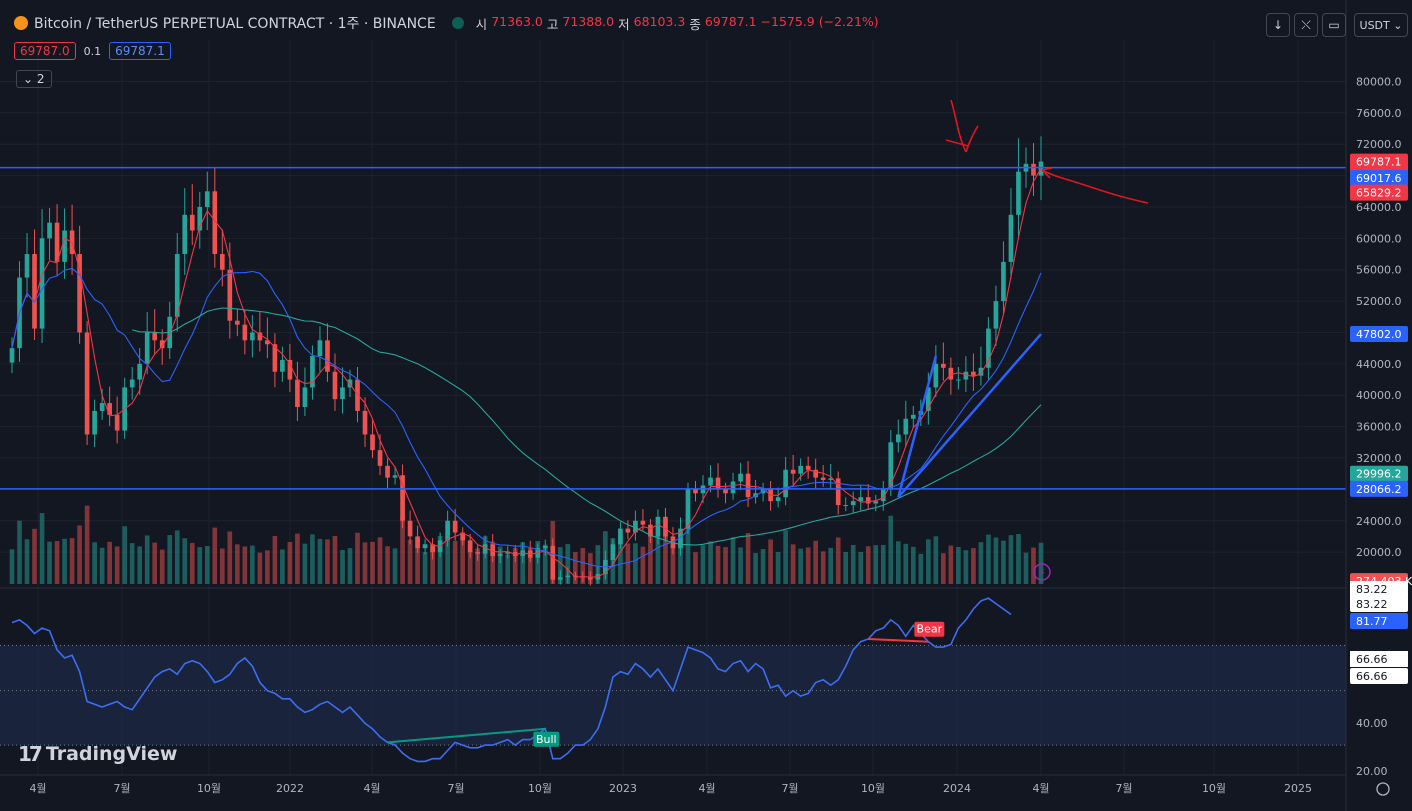 The width and height of the screenshot is (1412, 811). I want to click on tradingview-logo-icon: 17, so click(30, 754).